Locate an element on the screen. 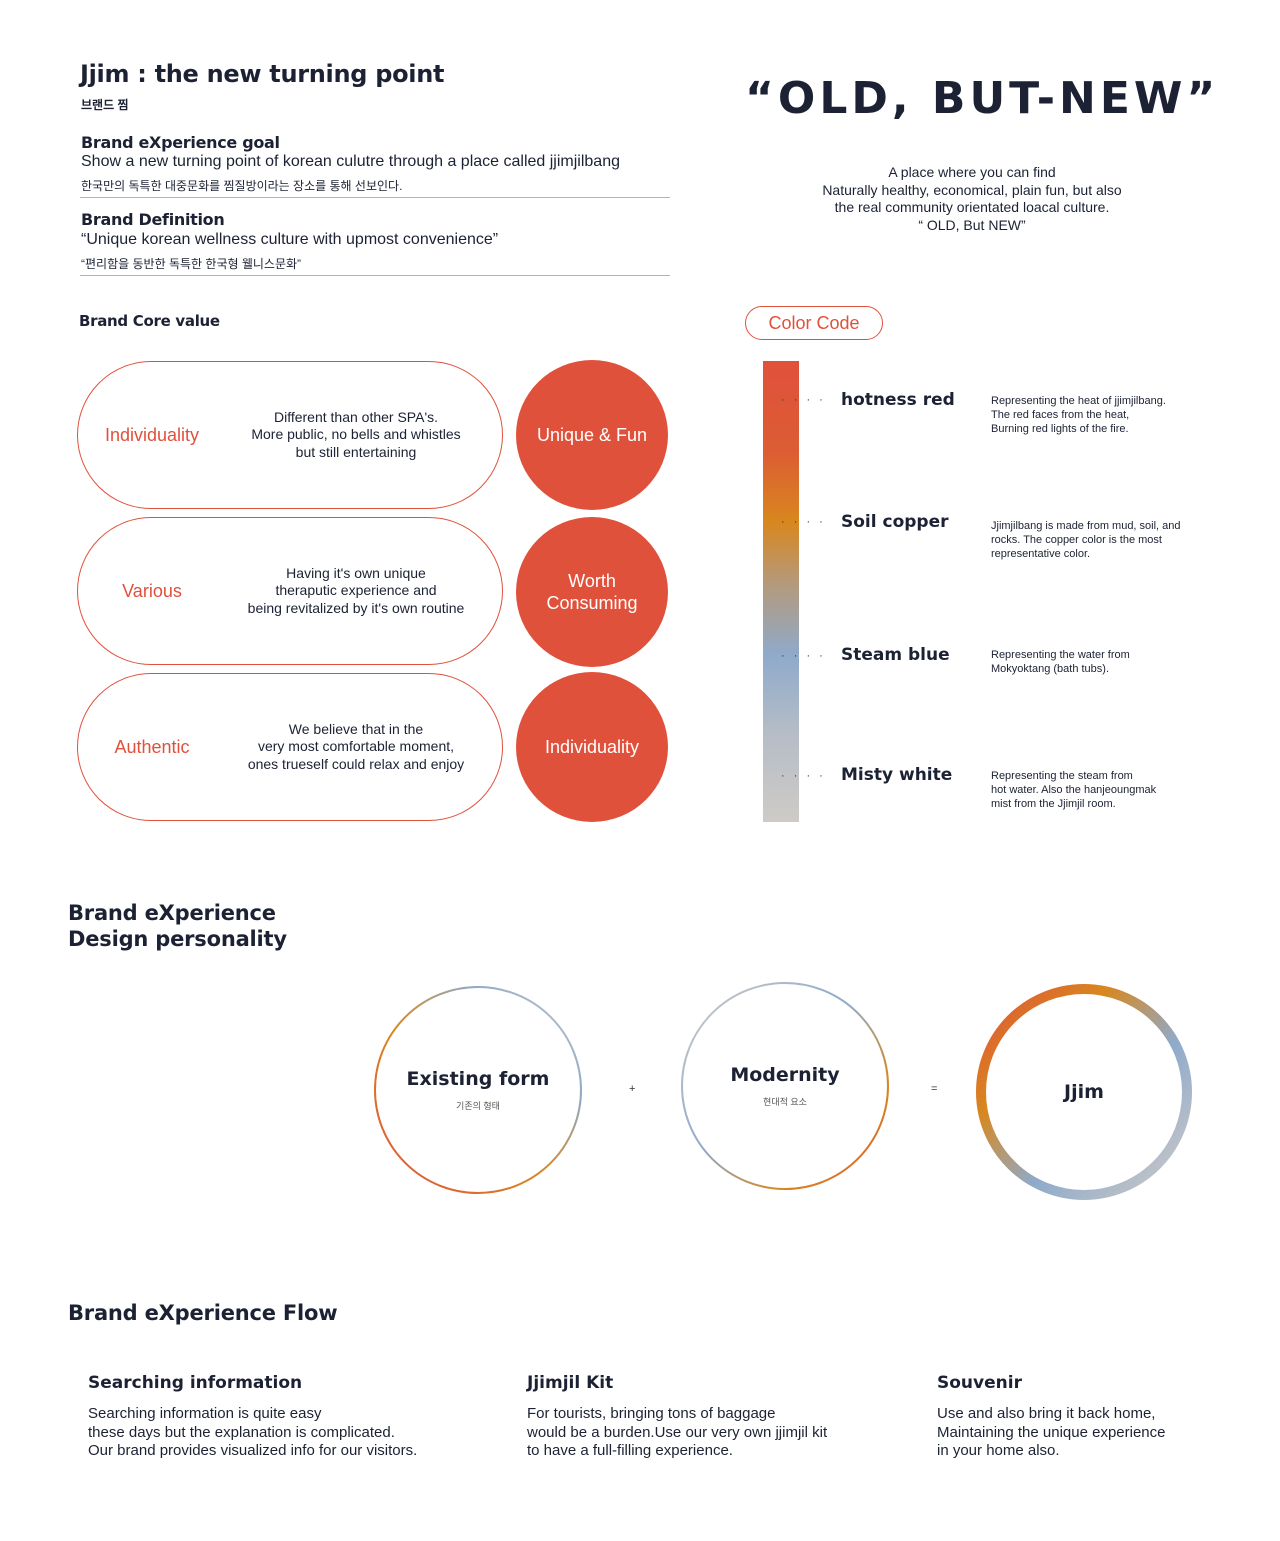 The width and height of the screenshot is (1280, 1541). modernity-title: Modernity is located at coordinates (785, 1075).